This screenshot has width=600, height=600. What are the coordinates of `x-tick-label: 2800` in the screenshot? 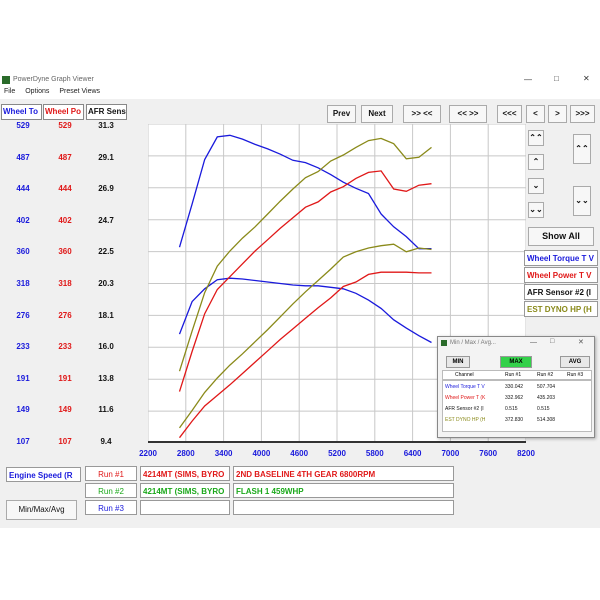 It's located at (185, 453).